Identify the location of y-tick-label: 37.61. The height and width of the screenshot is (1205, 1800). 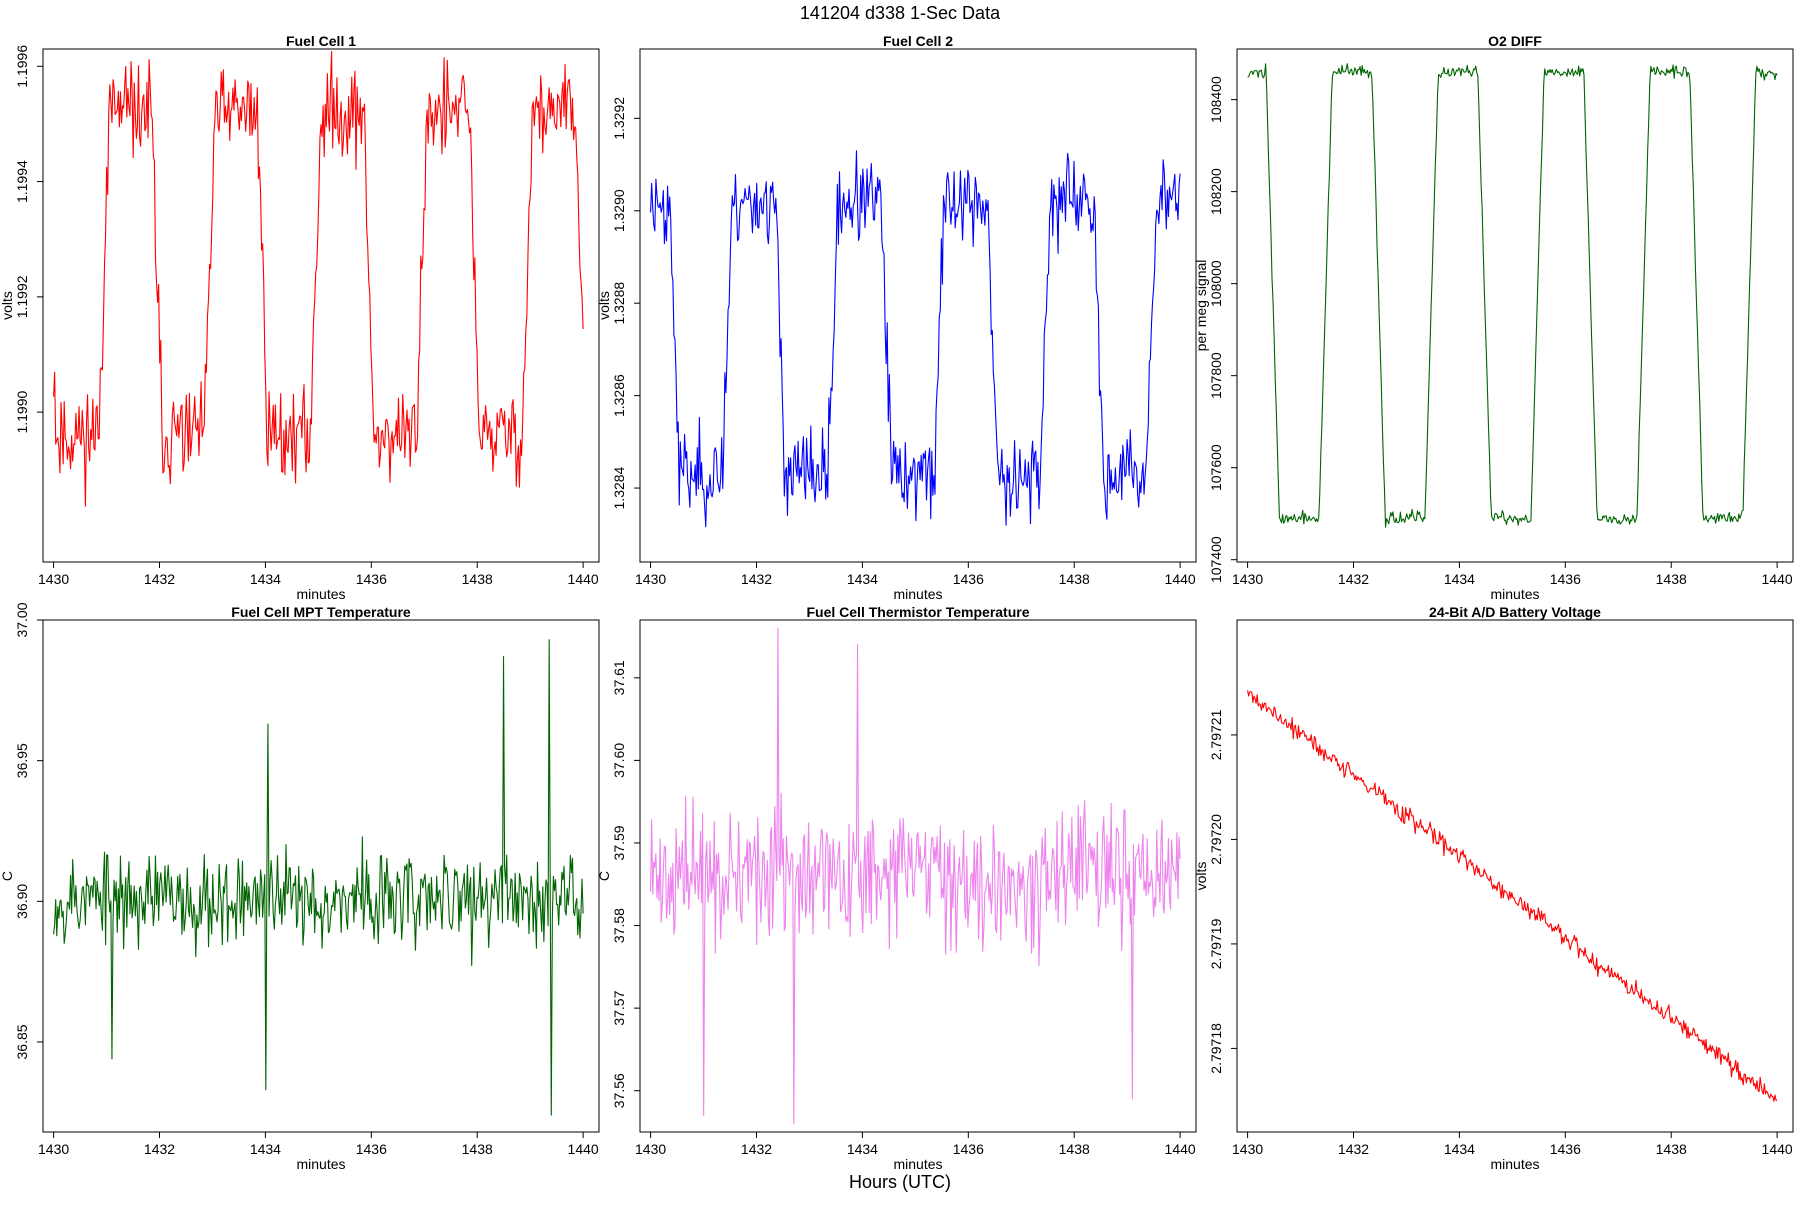
(619, 677).